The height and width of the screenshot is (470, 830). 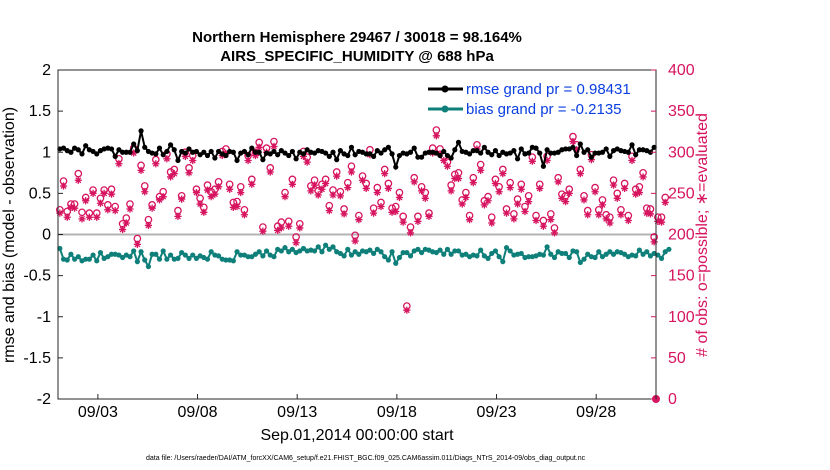 What do you see at coordinates (497, 412) in the screenshot?
I see `x-tick-label: 09/23` at bounding box center [497, 412].